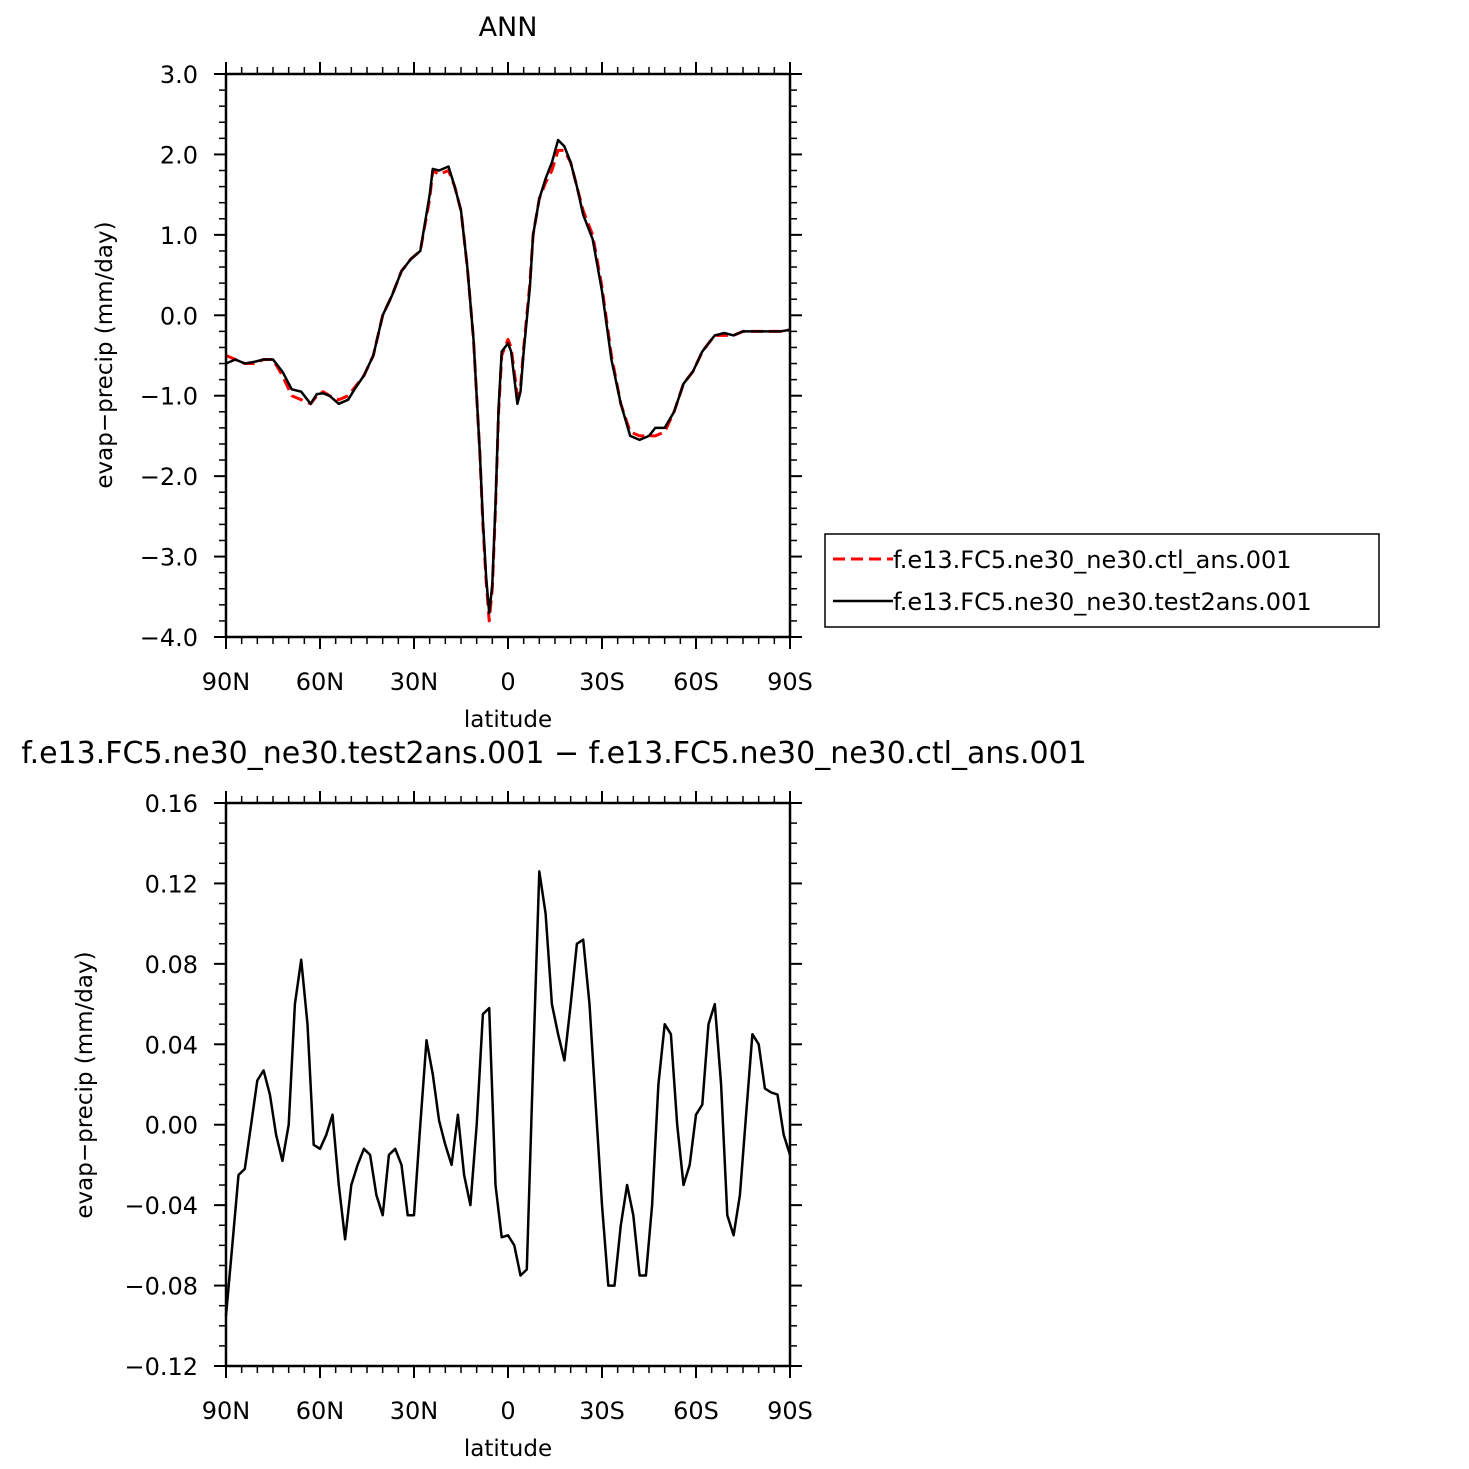 The width and height of the screenshot is (1469, 1469). Describe the element at coordinates (161, 1206) in the screenshot. I see `y-tick-label: −0.04` at that location.